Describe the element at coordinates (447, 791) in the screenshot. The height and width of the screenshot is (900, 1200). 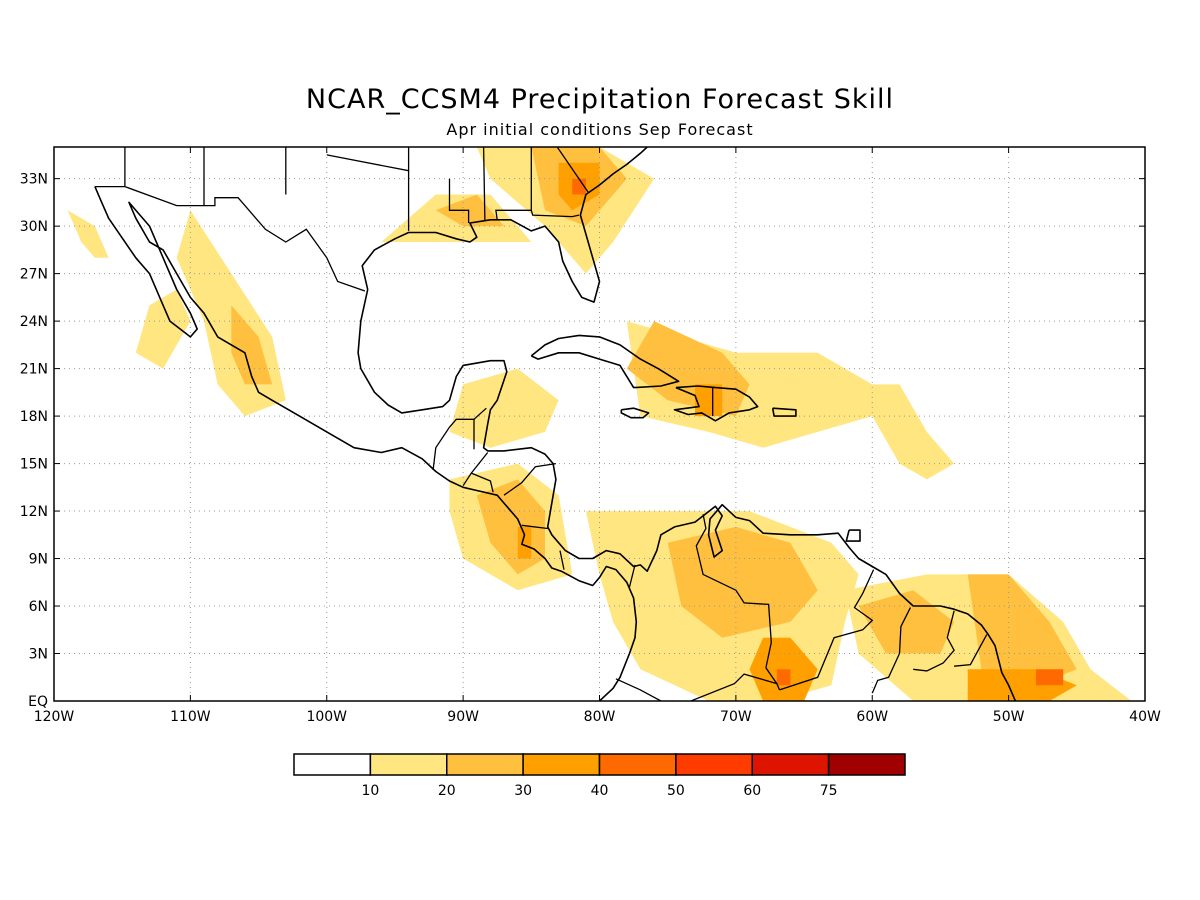
I see `colorbar-label: 20` at that location.